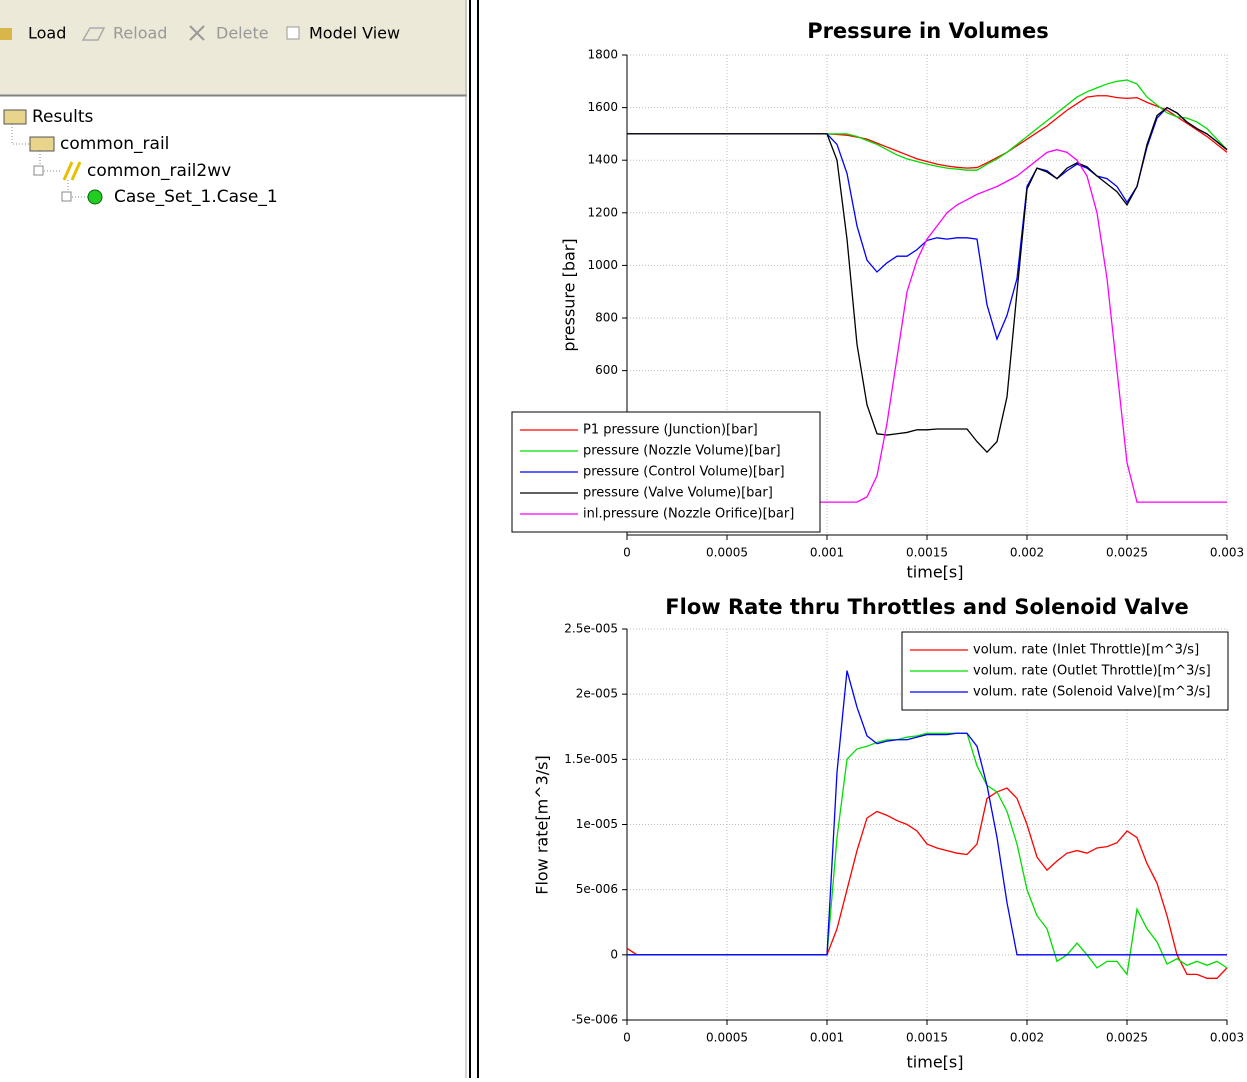 The image size is (1247, 1082). What do you see at coordinates (606, 370) in the screenshot?
I see `y-tick-label: 600` at bounding box center [606, 370].